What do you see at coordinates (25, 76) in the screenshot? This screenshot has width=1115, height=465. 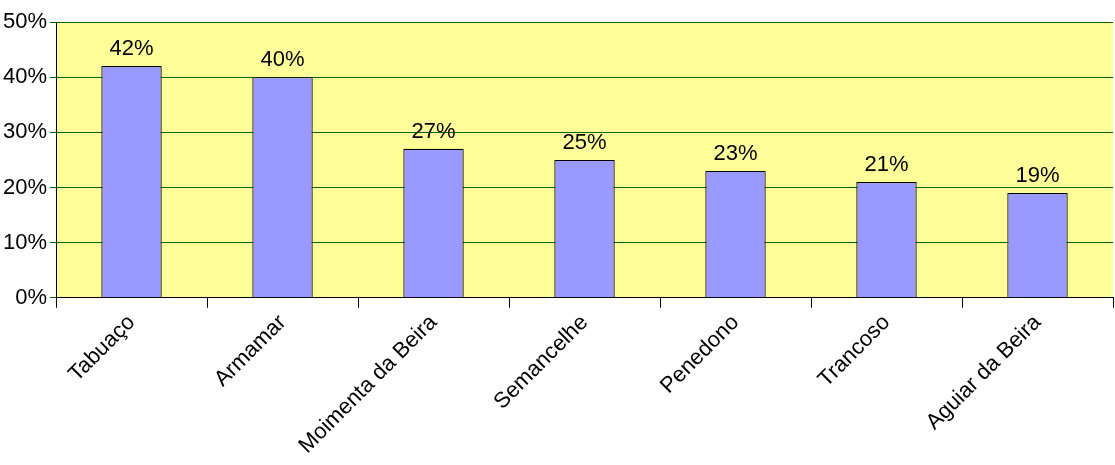 I see `y-tick-label: 40%` at bounding box center [25, 76].